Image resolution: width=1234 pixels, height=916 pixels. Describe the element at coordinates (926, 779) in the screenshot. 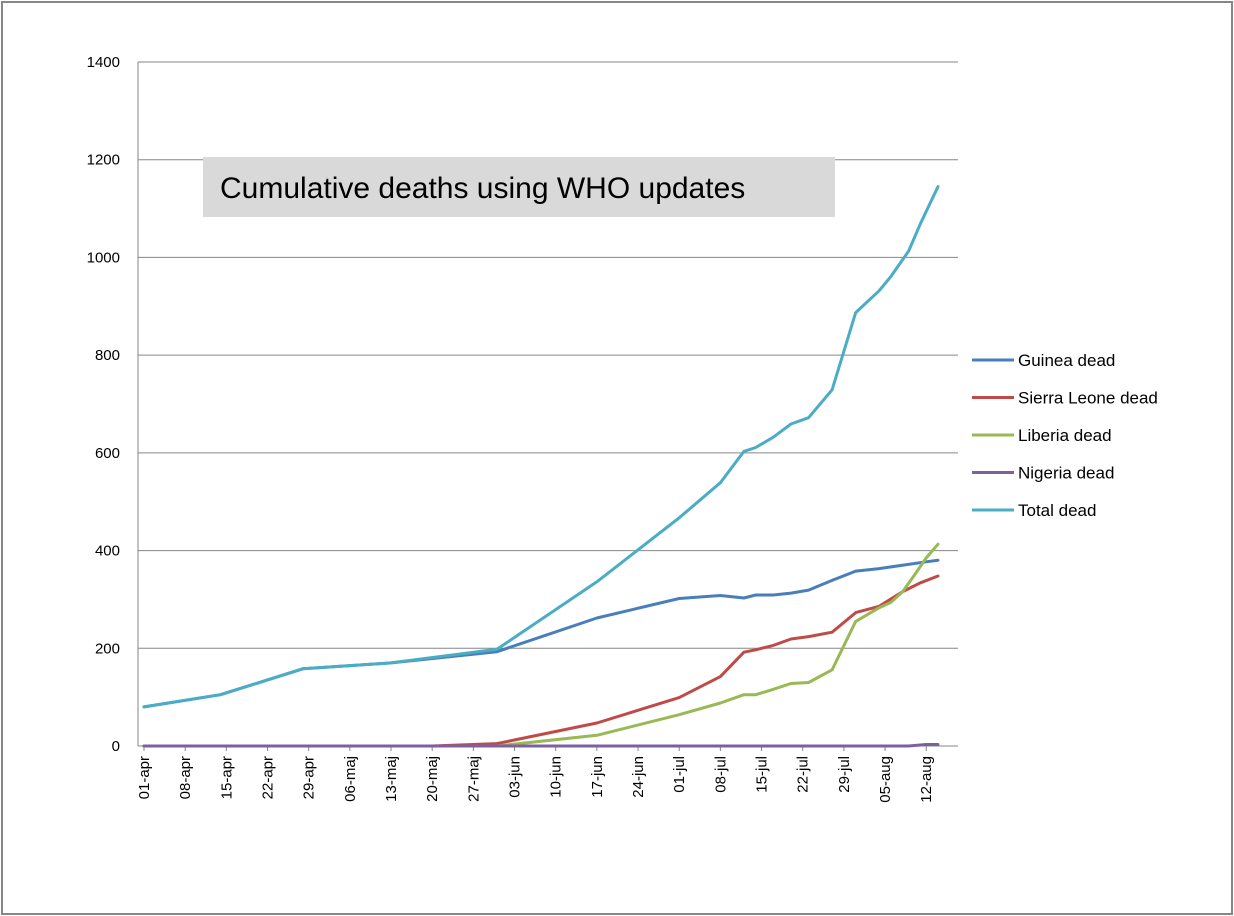

I see `x-tick-label: 12-aug` at that location.